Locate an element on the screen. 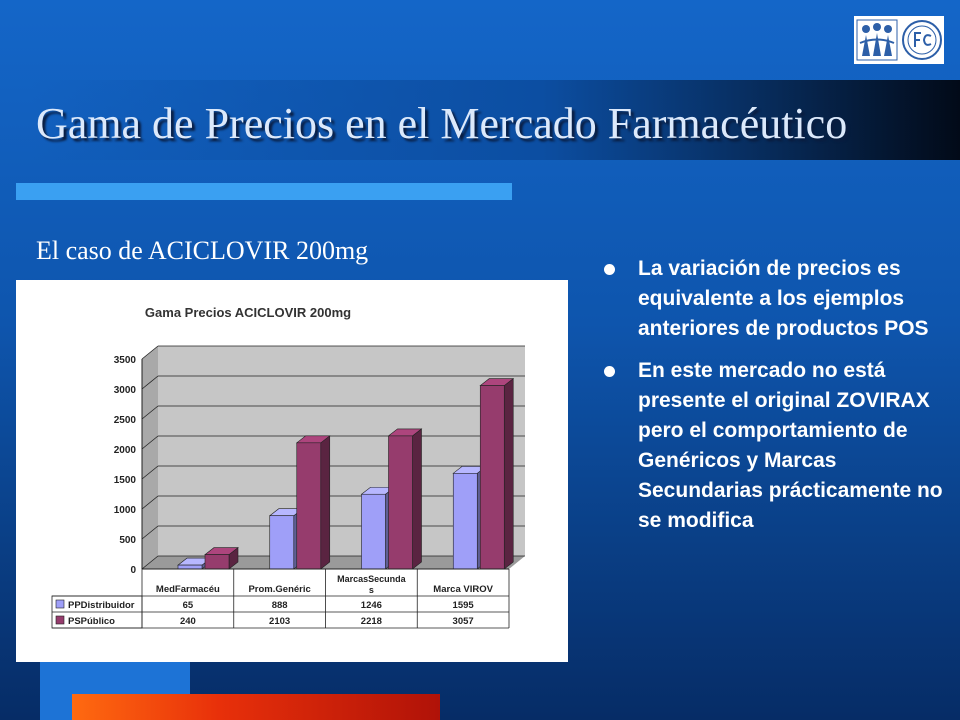 The height and width of the screenshot is (720, 960). table-value: 1595 is located at coordinates (464, 605).